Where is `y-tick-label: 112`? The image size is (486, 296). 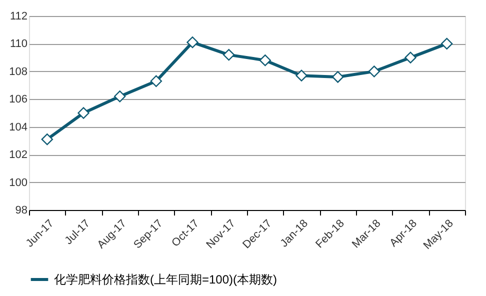 y-tick-label: 112 is located at coordinates (19, 16).